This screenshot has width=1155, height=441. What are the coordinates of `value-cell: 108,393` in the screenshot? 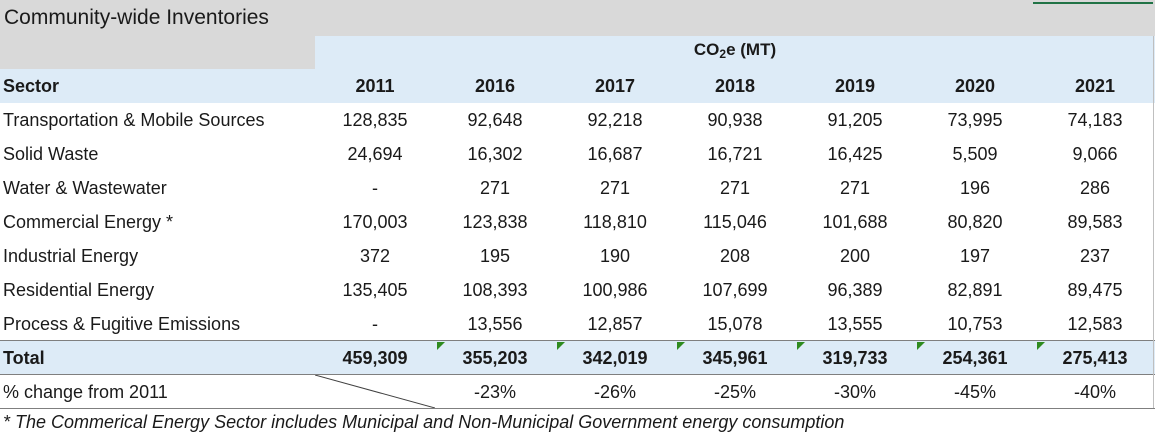 It's located at (495, 290).